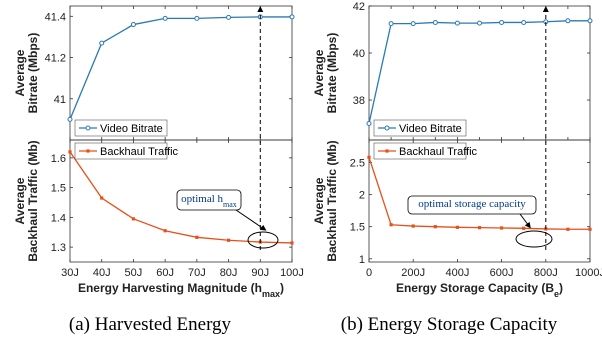 The width and height of the screenshot is (602, 341). I want to click on x-axis-label: Energy Harvesting Magnitude (hmax), so click(181, 290).